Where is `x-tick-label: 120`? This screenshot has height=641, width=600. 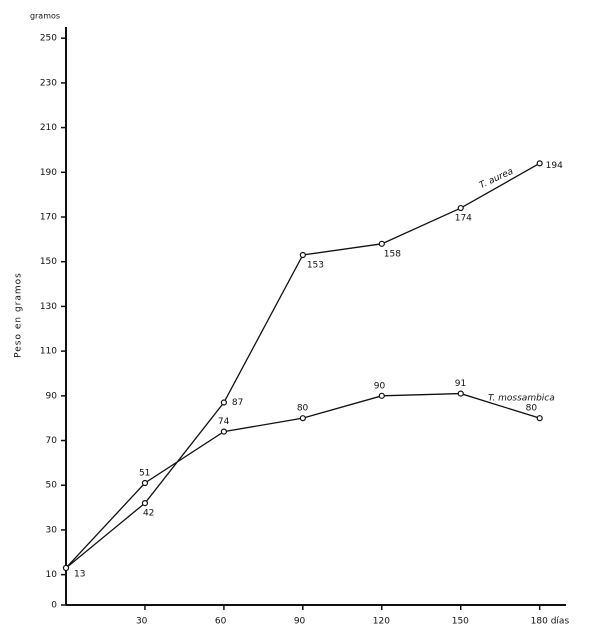 x-tick-label: 120 is located at coordinates (381, 622).